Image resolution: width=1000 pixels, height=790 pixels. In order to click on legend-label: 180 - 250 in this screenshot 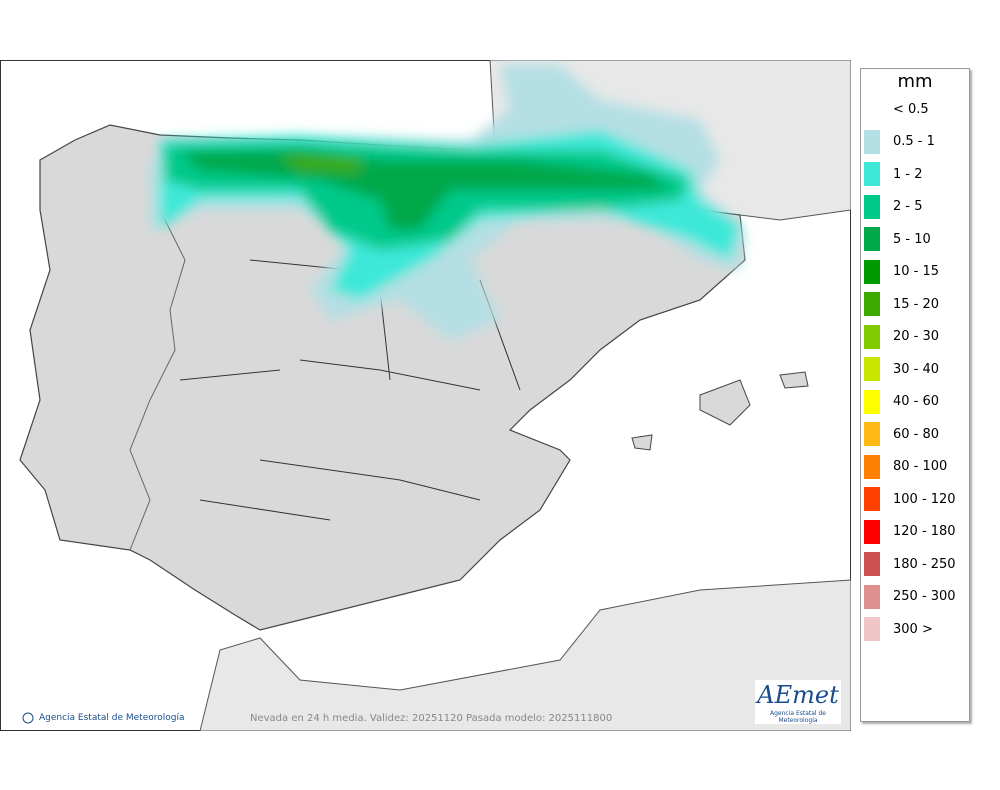, I will do `click(924, 564)`.